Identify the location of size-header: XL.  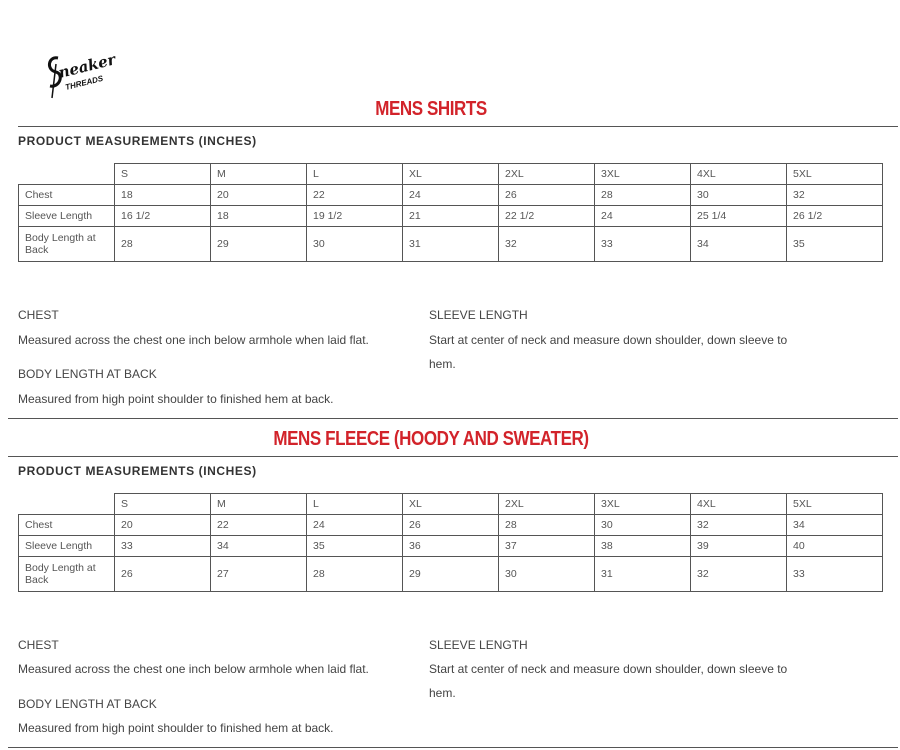
(450, 504).